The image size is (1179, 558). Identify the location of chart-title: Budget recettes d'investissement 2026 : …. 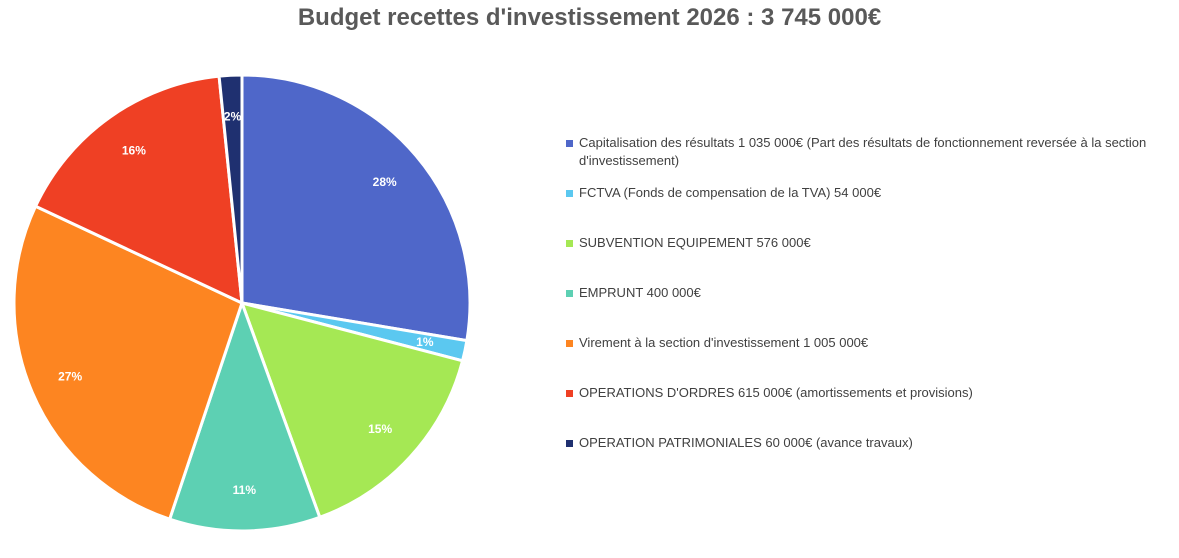
(589, 17).